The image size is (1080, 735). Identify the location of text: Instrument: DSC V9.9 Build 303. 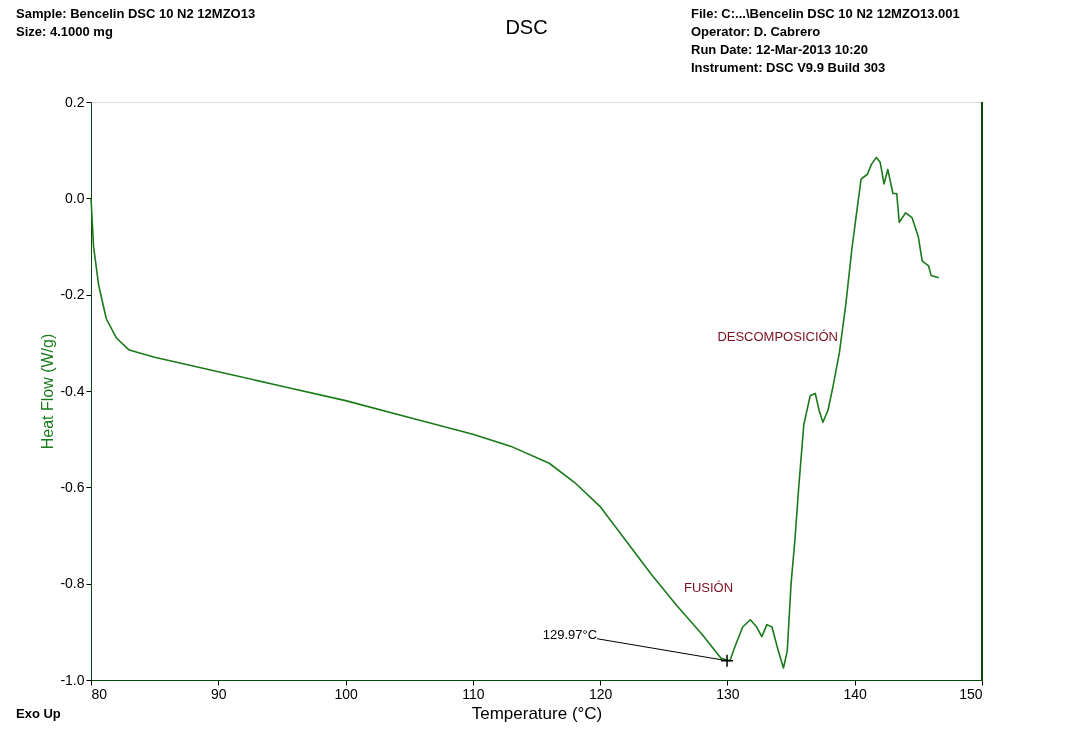
(788, 67).